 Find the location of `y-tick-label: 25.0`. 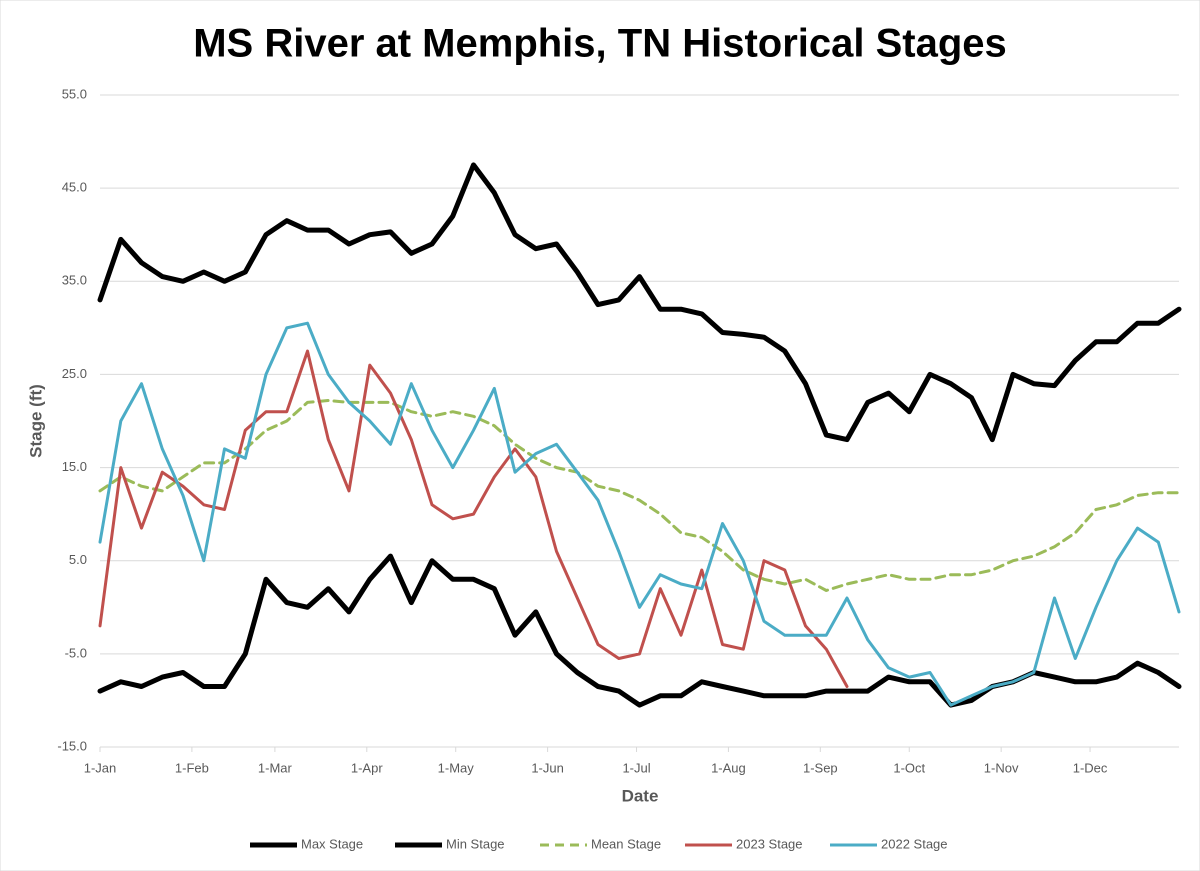

y-tick-label: 25.0 is located at coordinates (74, 373).